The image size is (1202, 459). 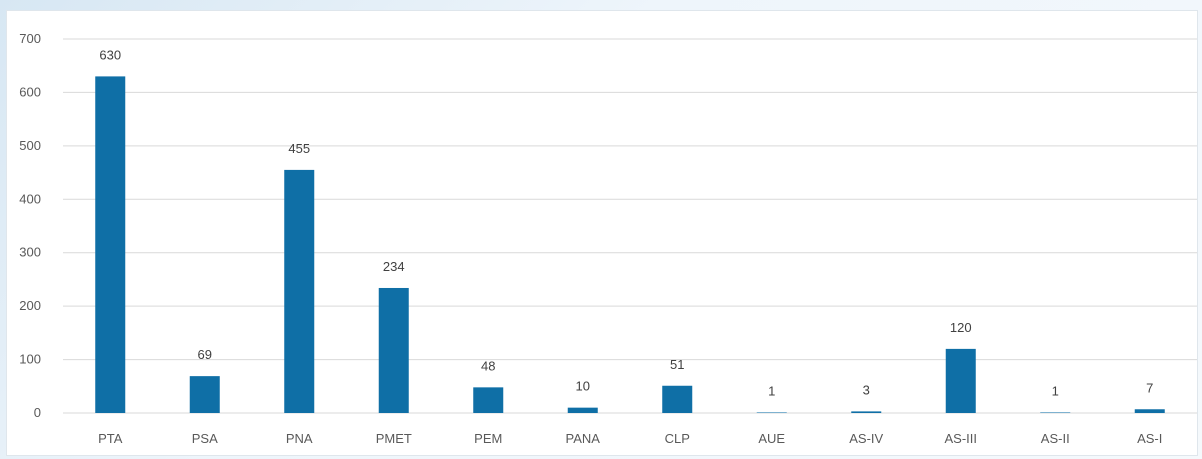 I want to click on data-label: 455, so click(x=299, y=148).